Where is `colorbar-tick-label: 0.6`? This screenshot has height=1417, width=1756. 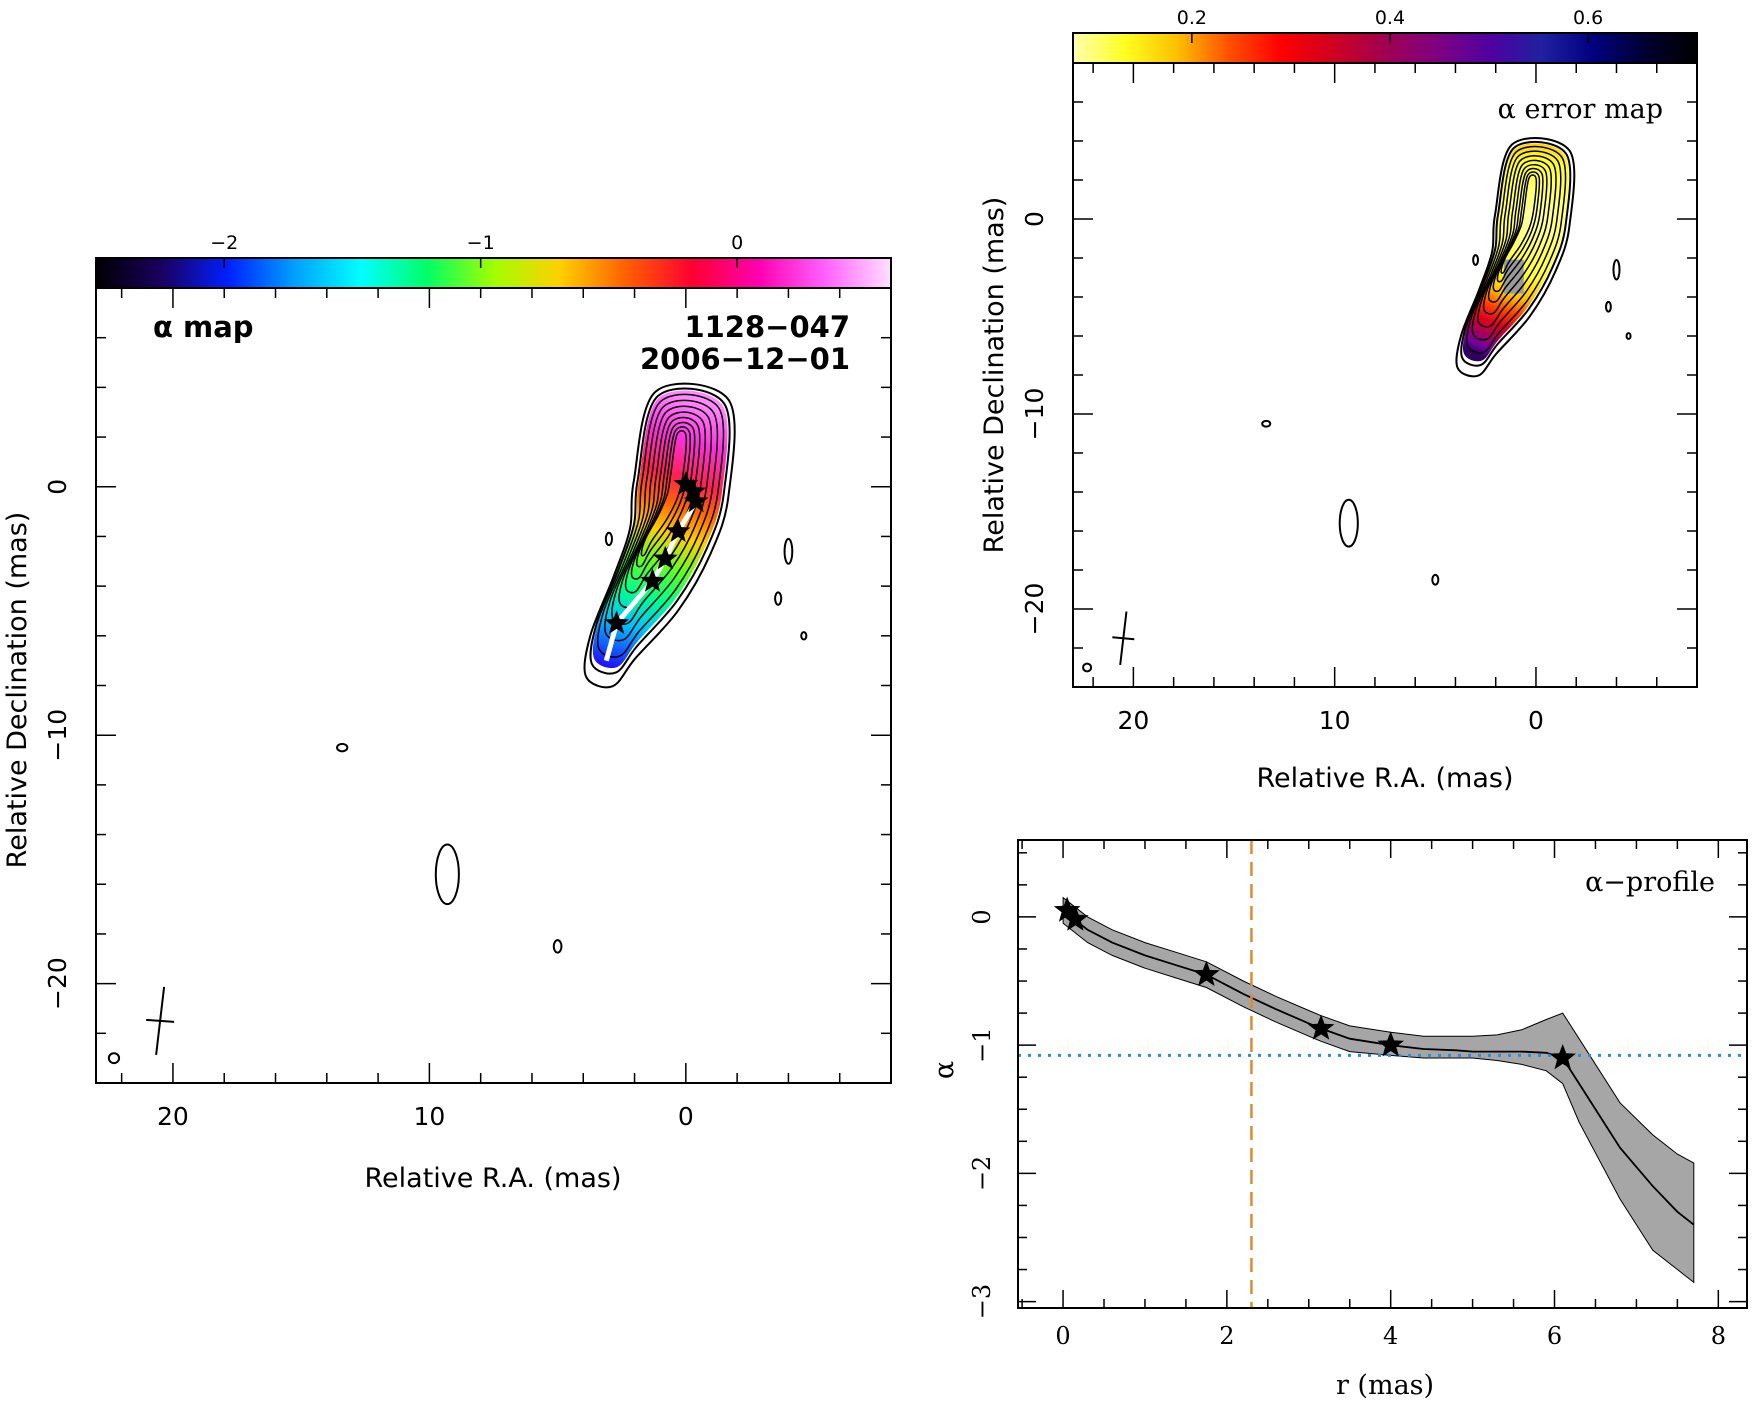 colorbar-tick-label: 0.6 is located at coordinates (1588, 18).